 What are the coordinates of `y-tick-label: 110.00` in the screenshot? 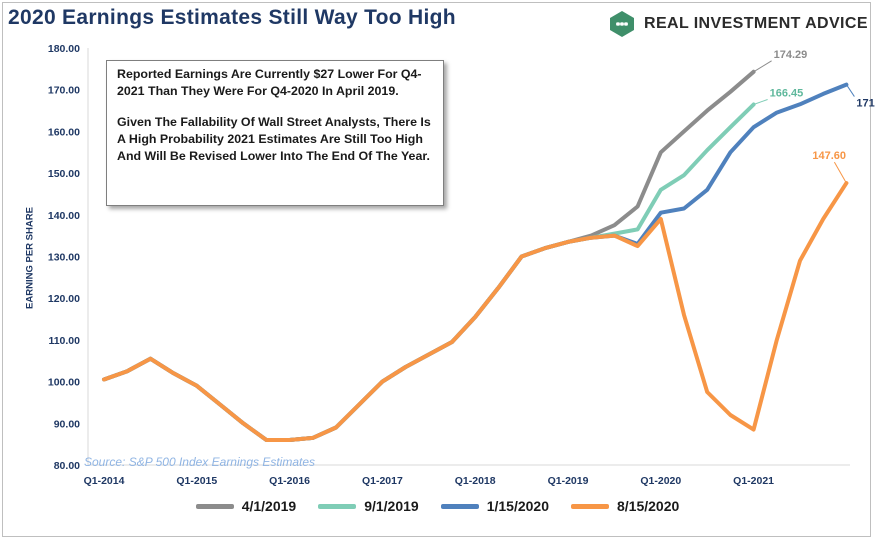 It's located at (64, 341).